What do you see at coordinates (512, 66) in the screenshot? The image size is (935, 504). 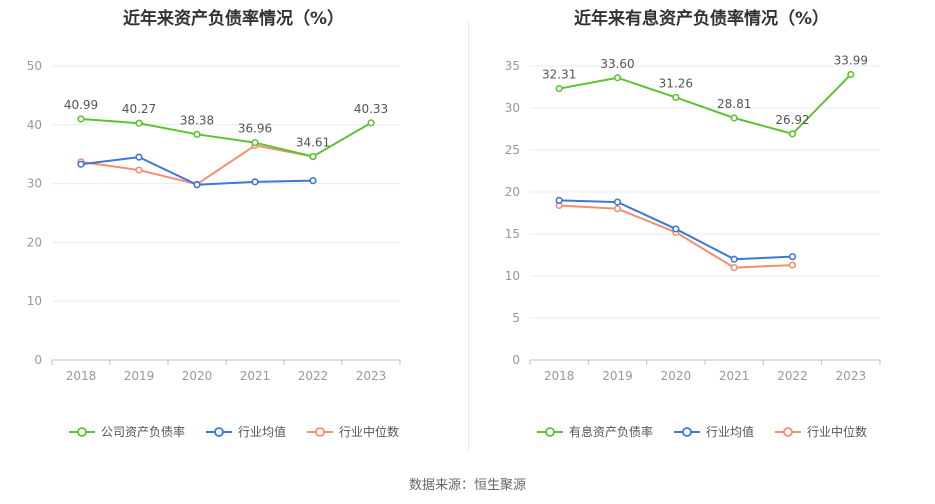 I see `y-tick-label: 35` at bounding box center [512, 66].